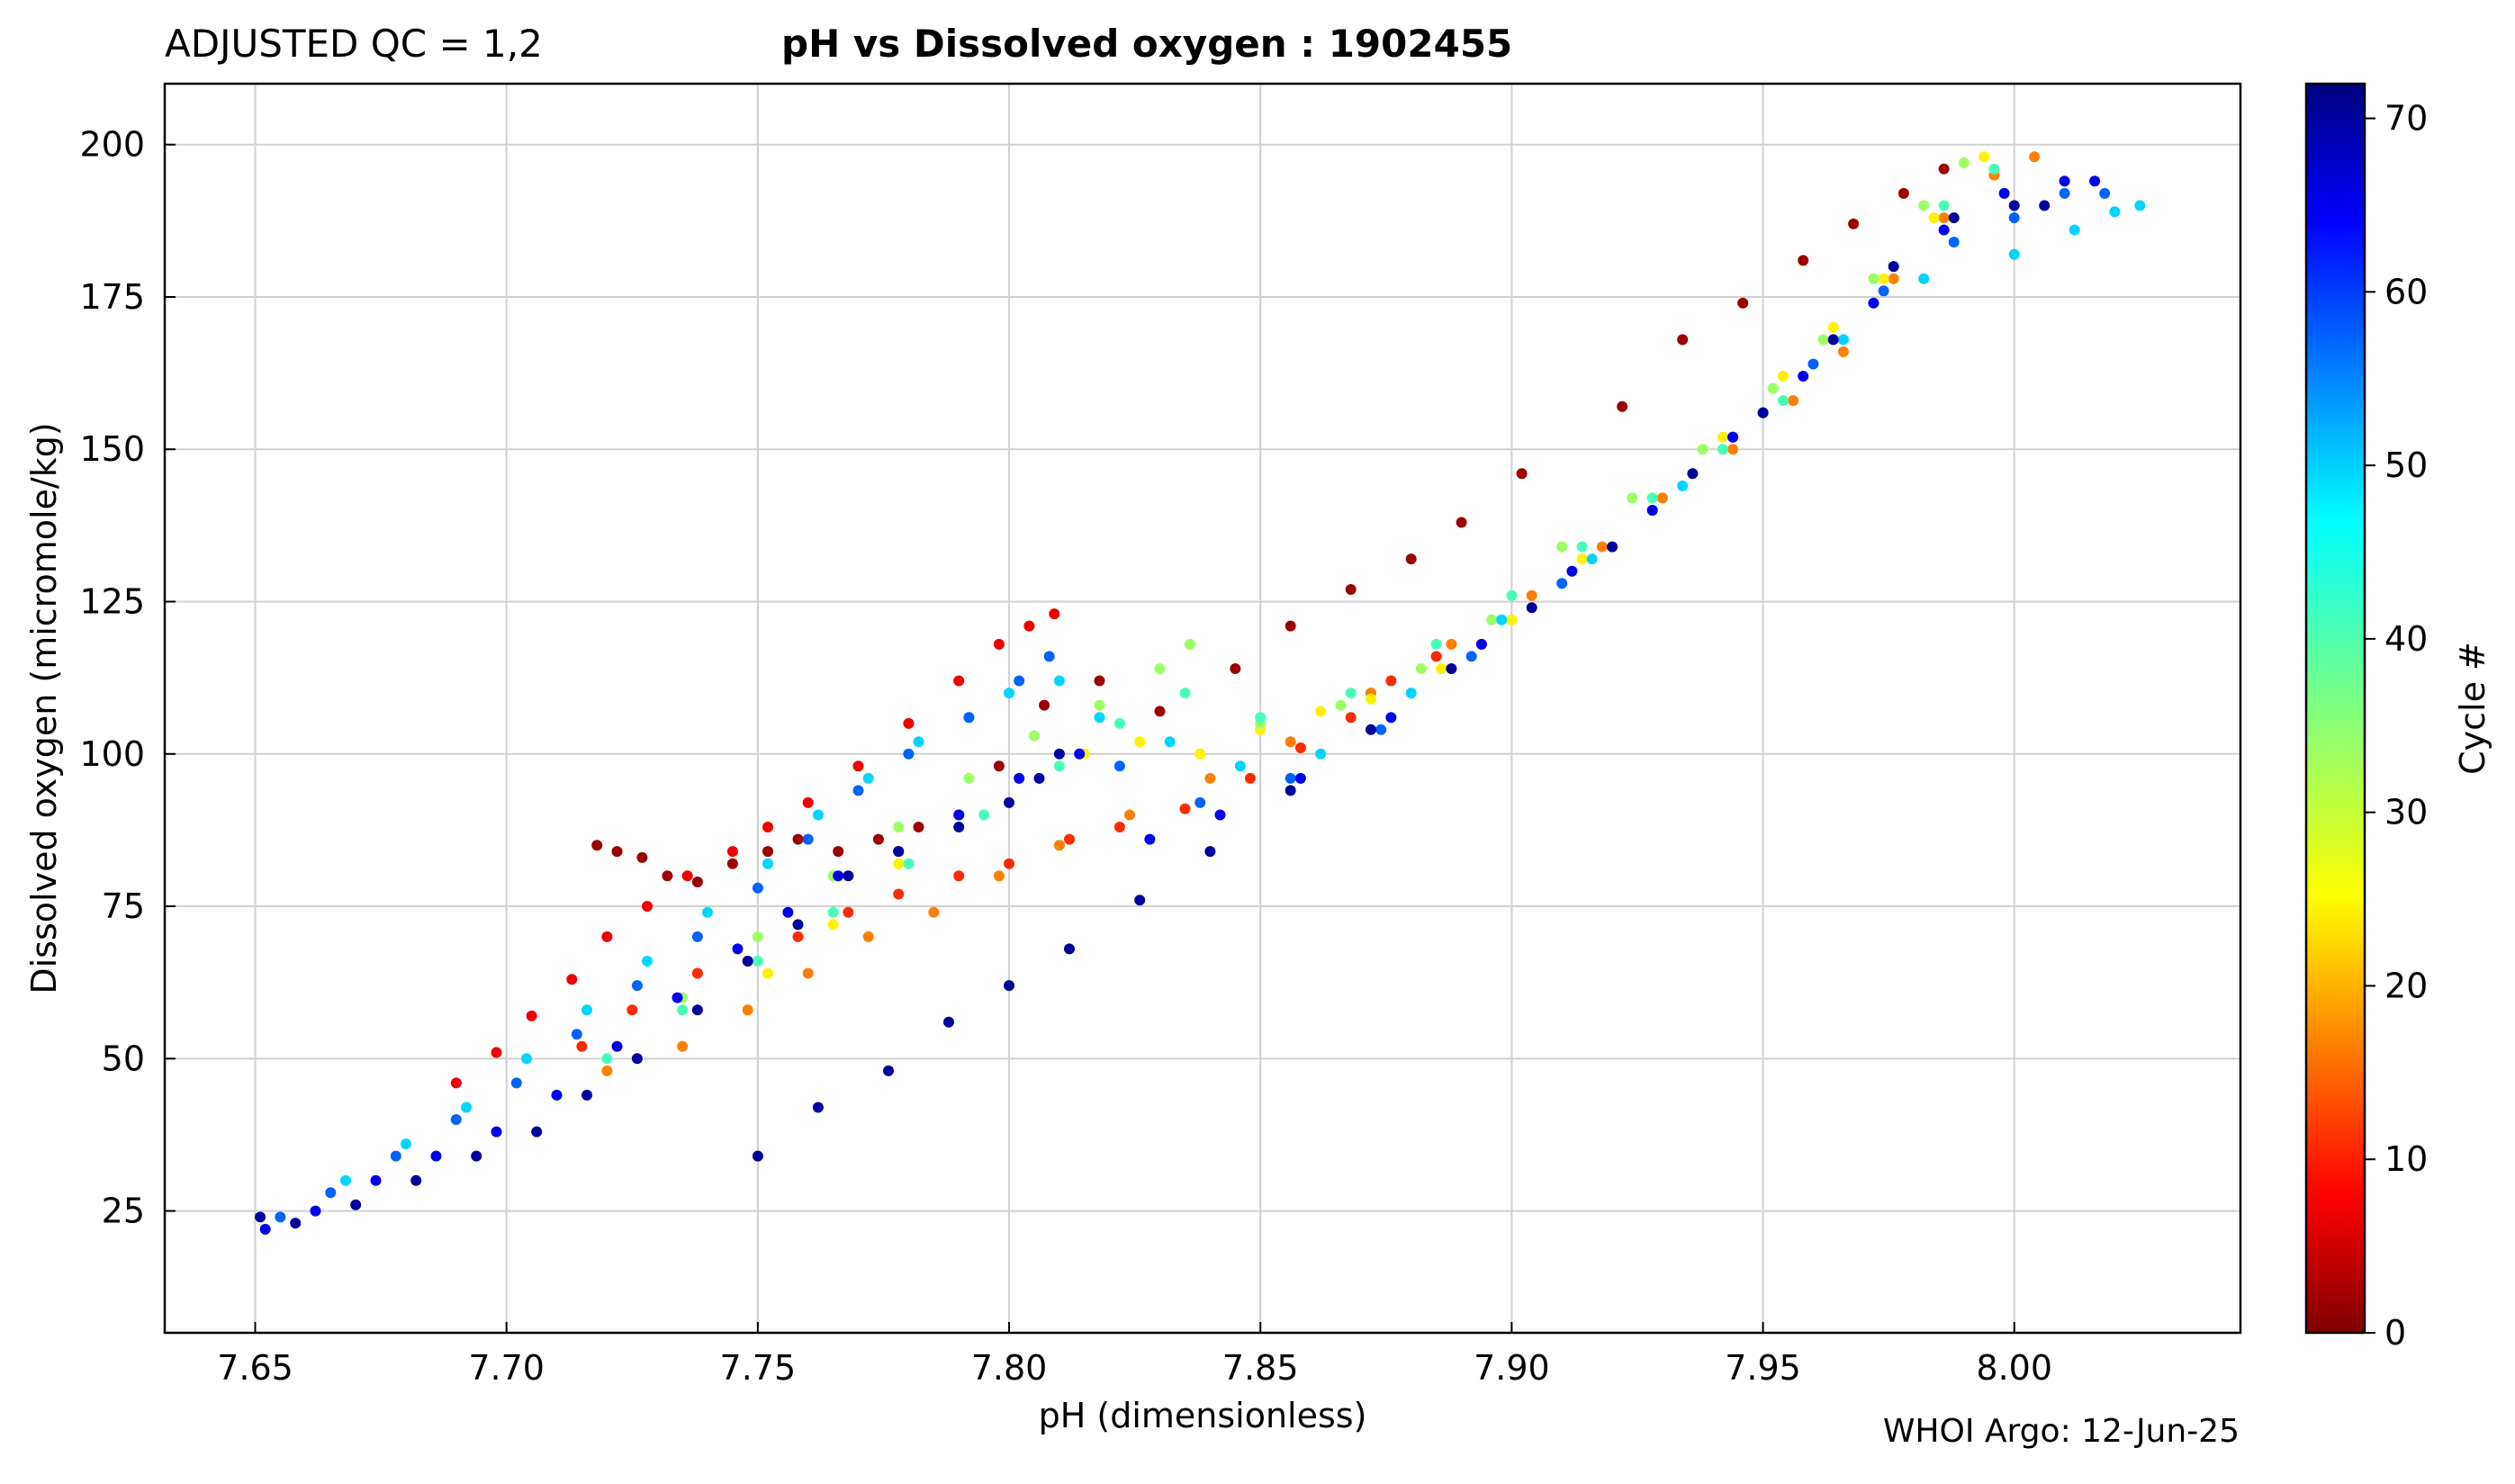  I want to click on credit-text: WHOI Argo: 12-Jun-25, so click(2061, 1431).